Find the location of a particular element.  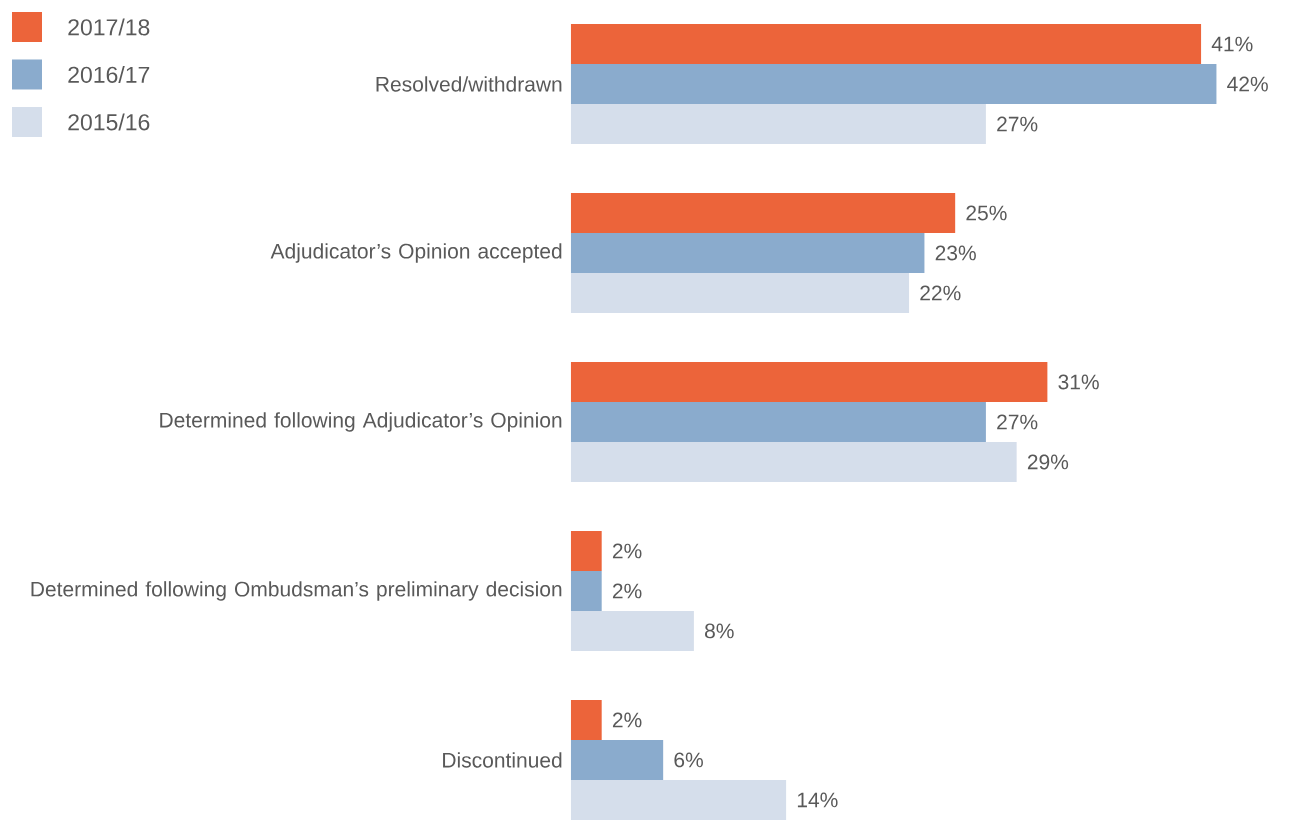

y-tick-label: Adjudicator’s Opinion accepted is located at coordinates (416, 253).